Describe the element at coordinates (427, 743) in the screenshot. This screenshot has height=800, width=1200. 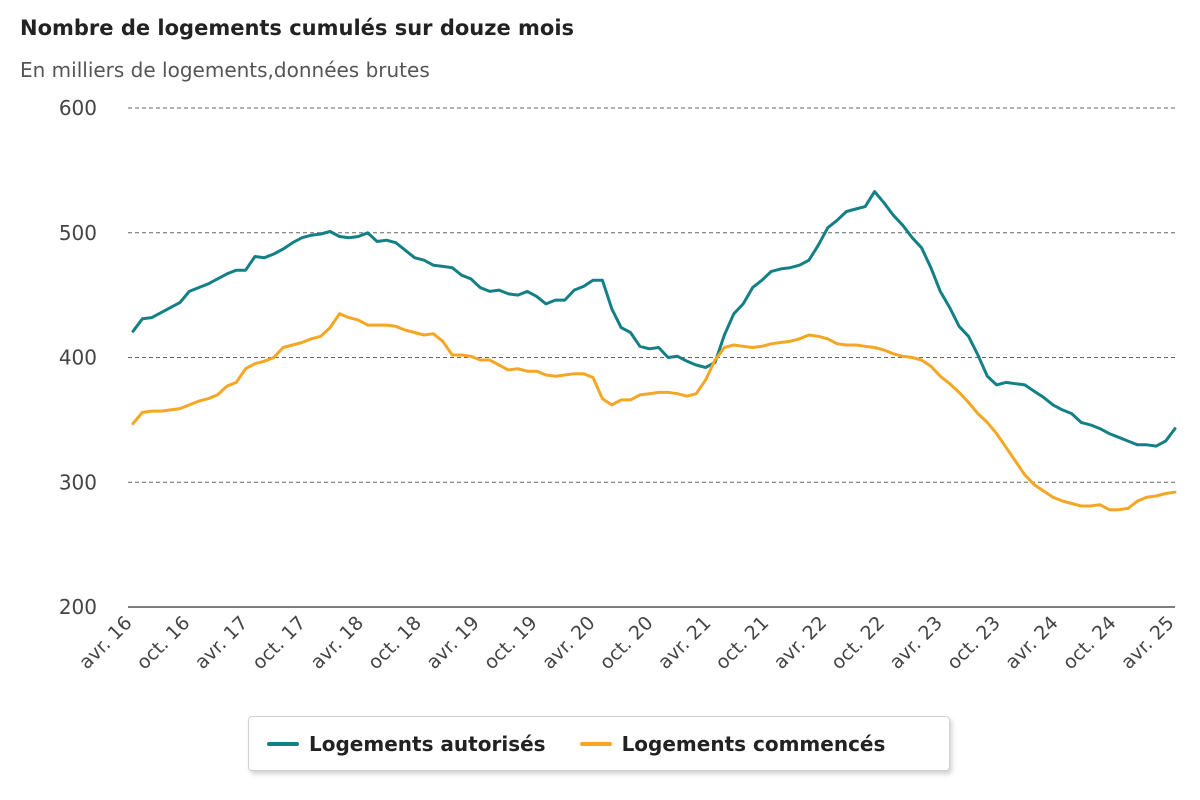
I see `legend-label-autorises: Logements autorisés` at that location.